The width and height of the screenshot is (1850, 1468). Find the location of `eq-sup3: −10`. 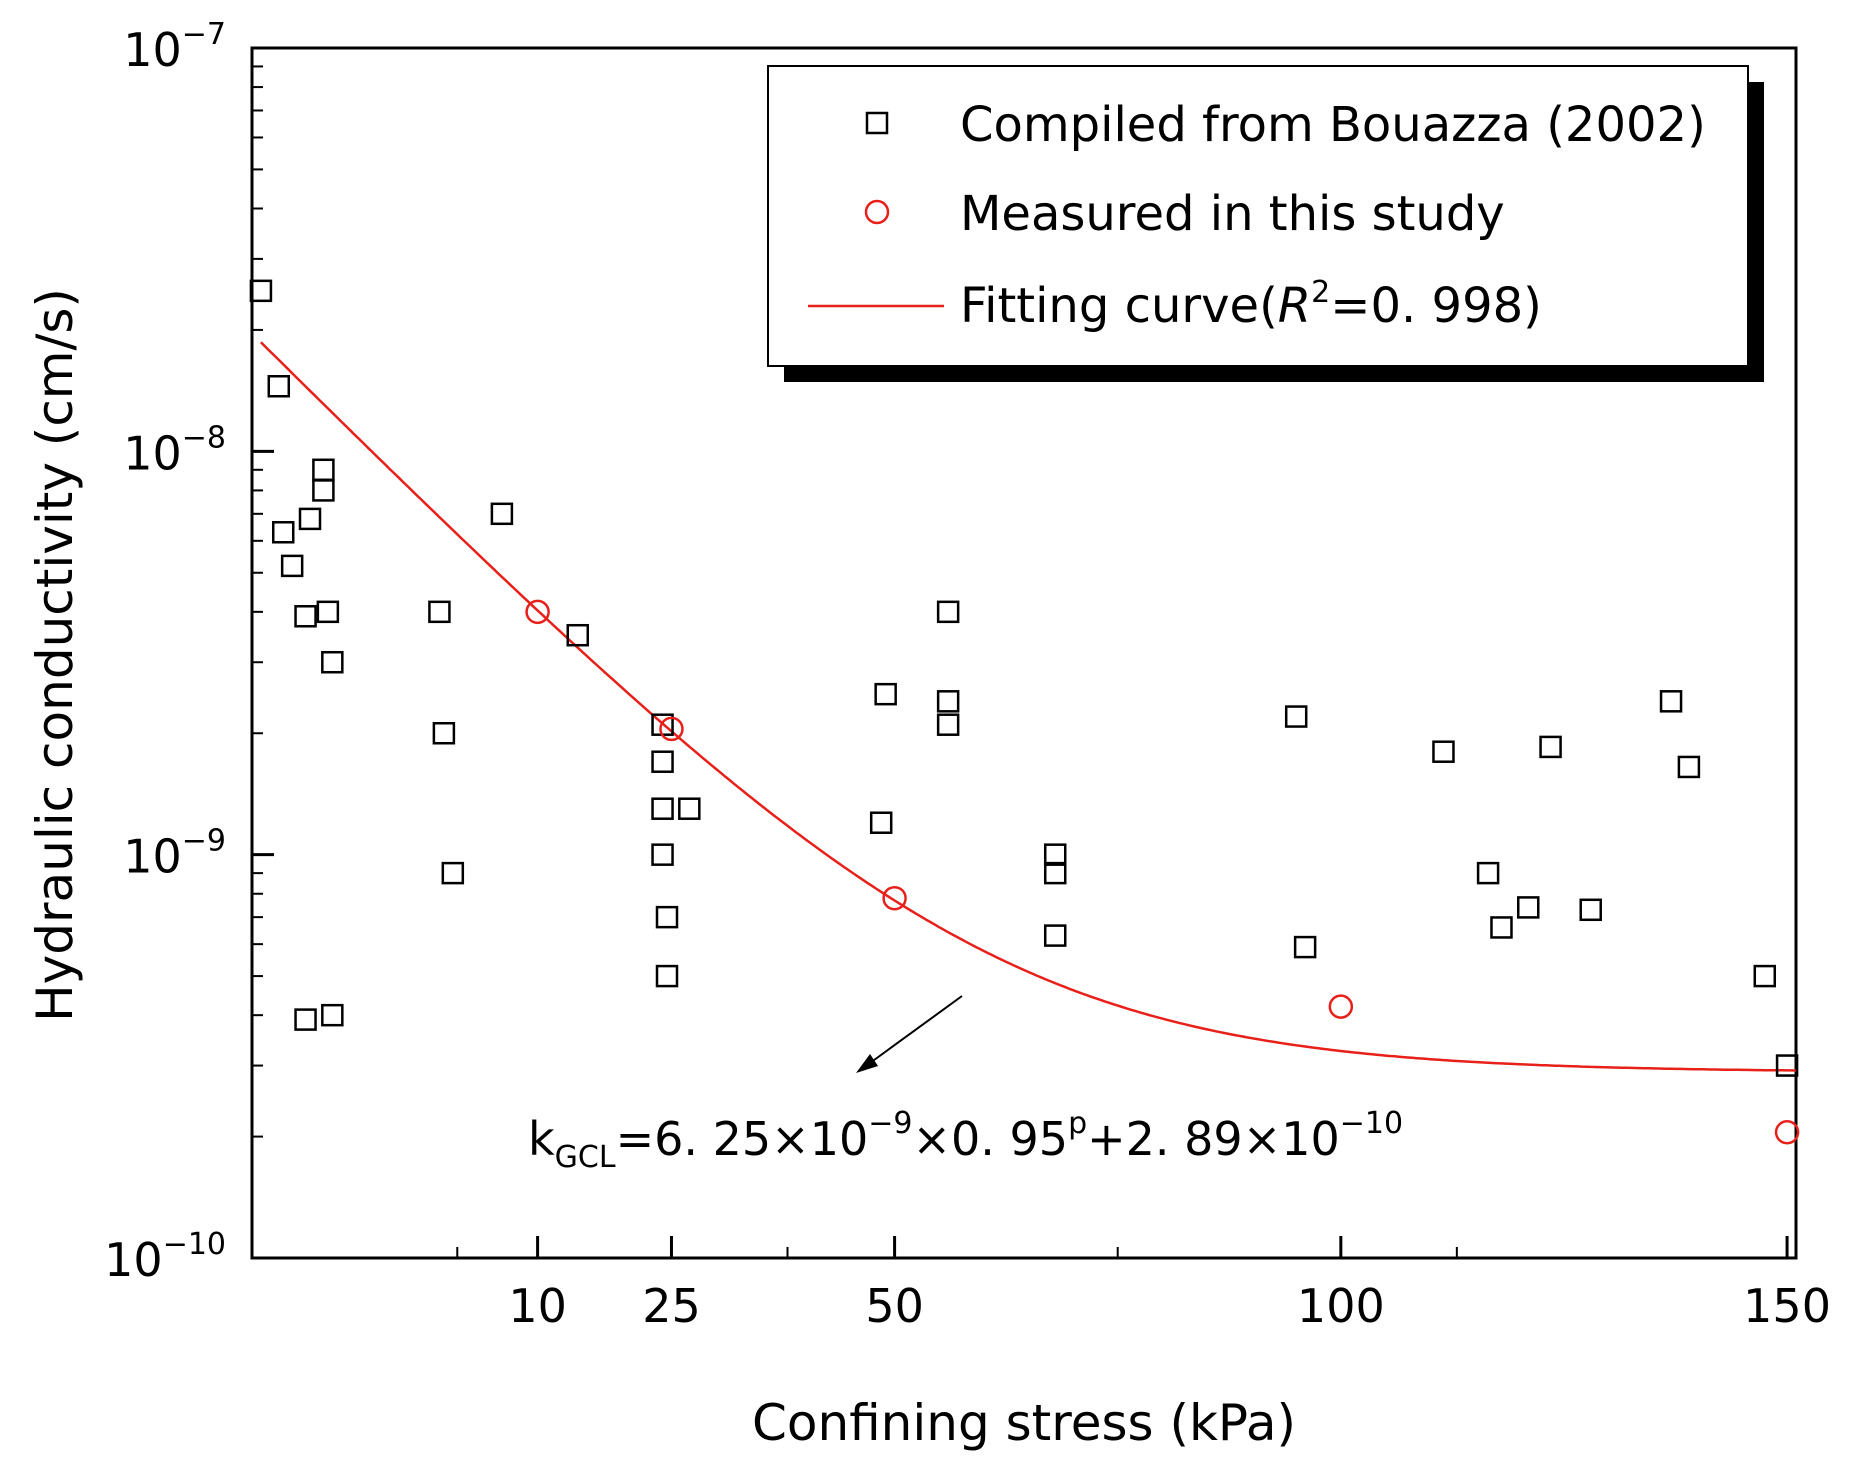

eq-sup3: −10 is located at coordinates (1371, 1123).